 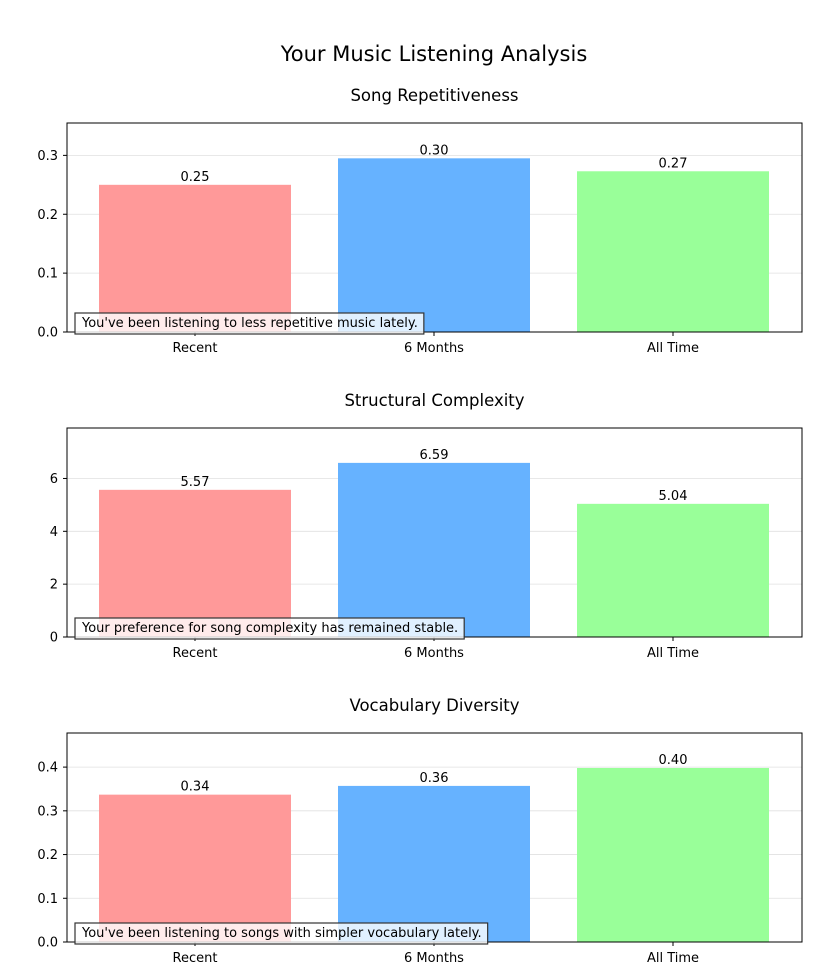 What do you see at coordinates (673, 163) in the screenshot?
I see `chart1-value-label: 0.27` at bounding box center [673, 163].